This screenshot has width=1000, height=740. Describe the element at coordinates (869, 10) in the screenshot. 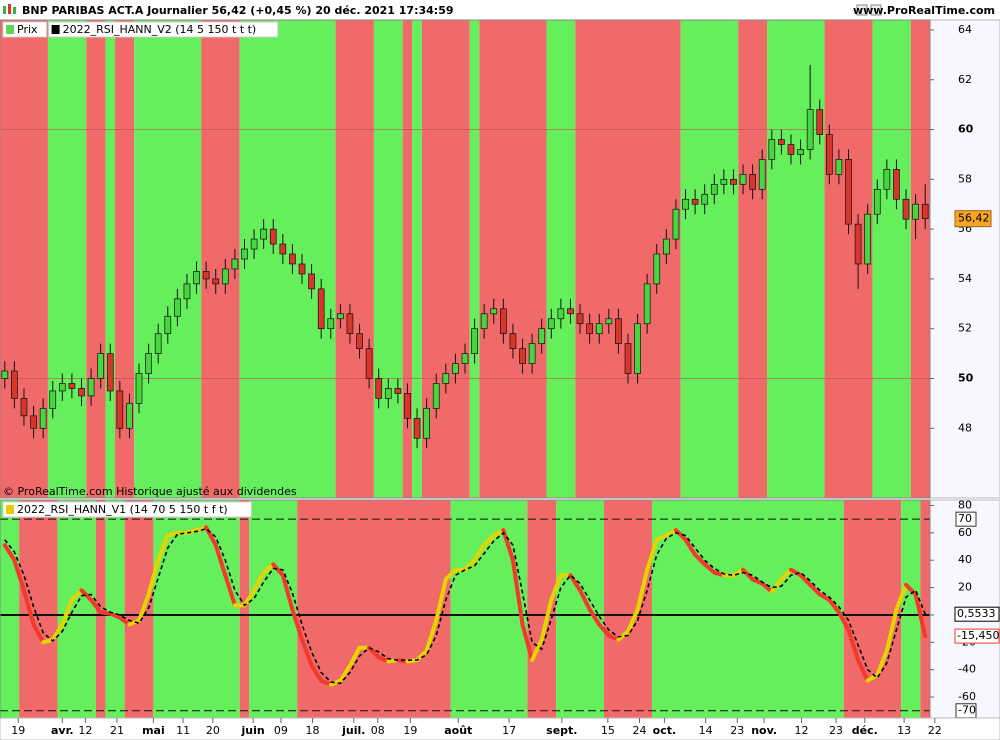

I see `window-buttons` at that location.